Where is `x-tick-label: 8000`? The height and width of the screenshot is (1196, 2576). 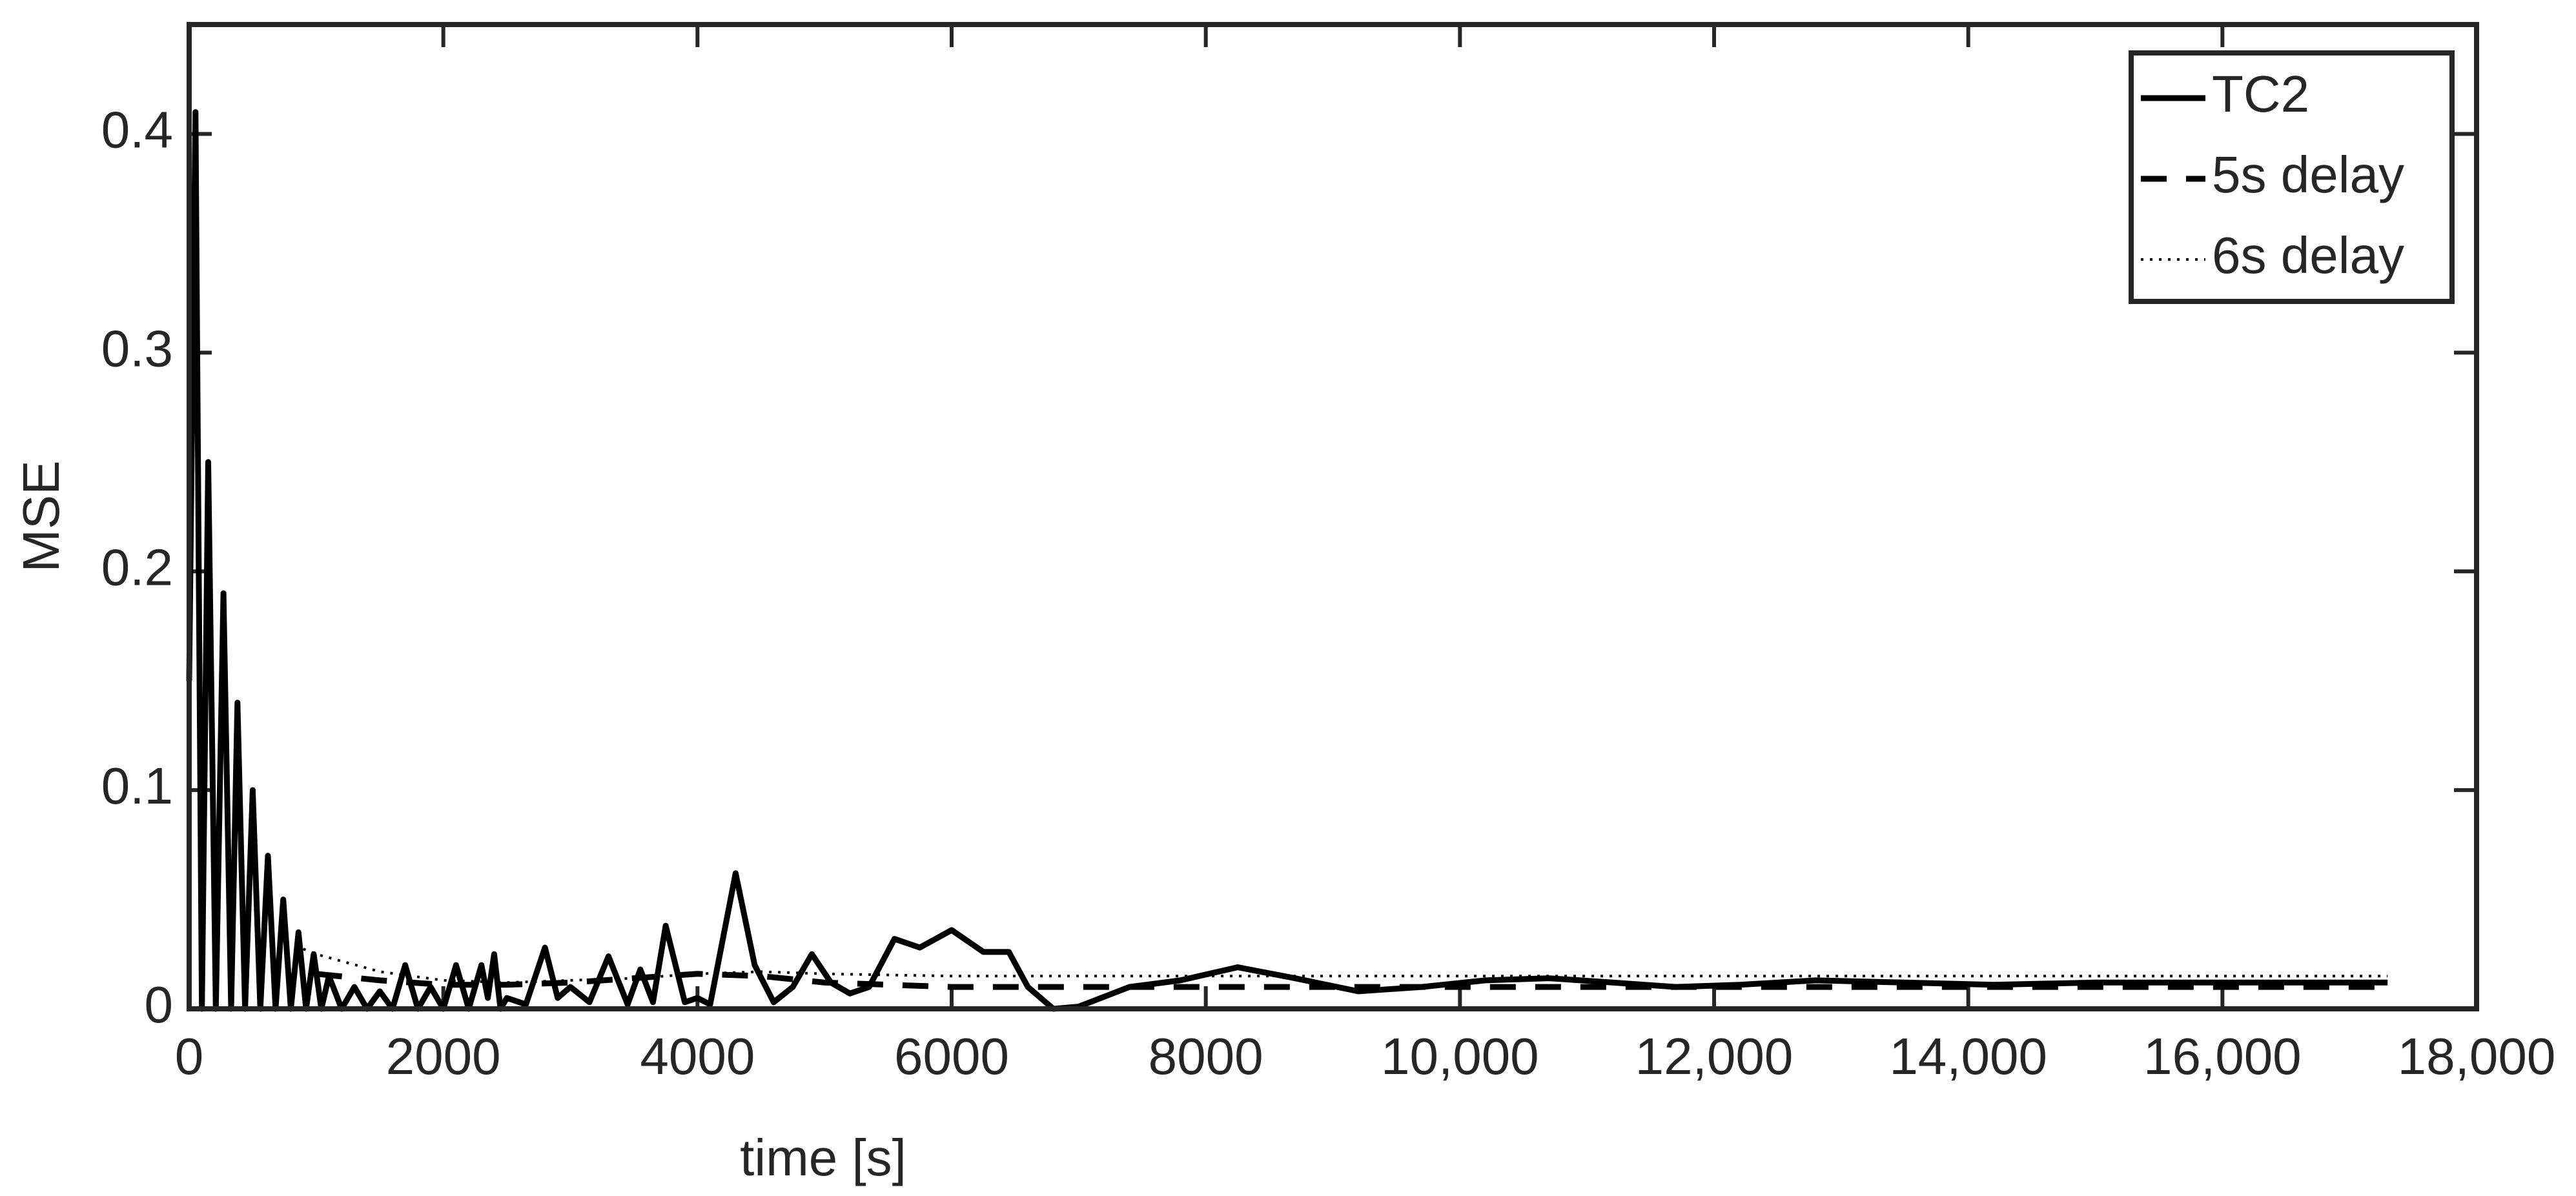
x-tick-label: 8000 is located at coordinates (1206, 1056).